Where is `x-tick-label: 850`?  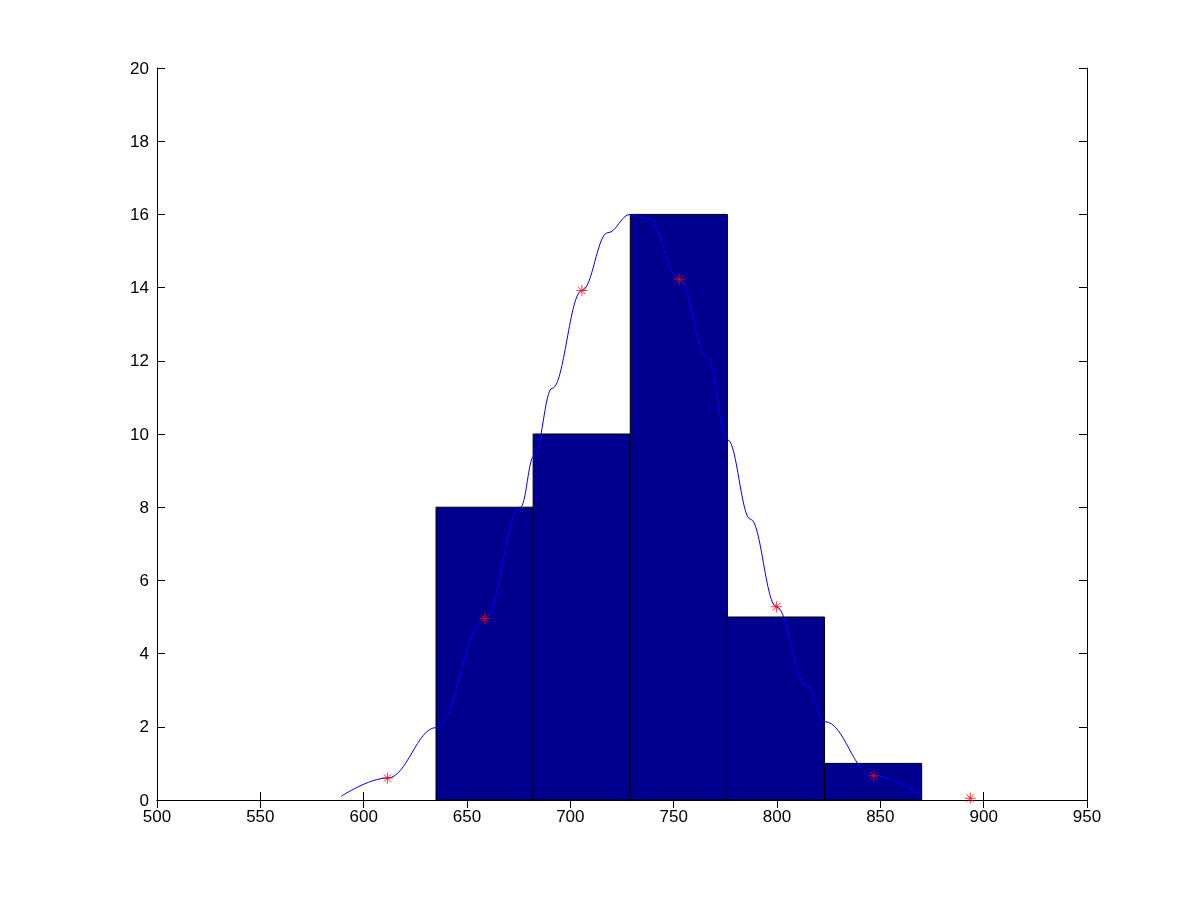
x-tick-label: 850 is located at coordinates (880, 816).